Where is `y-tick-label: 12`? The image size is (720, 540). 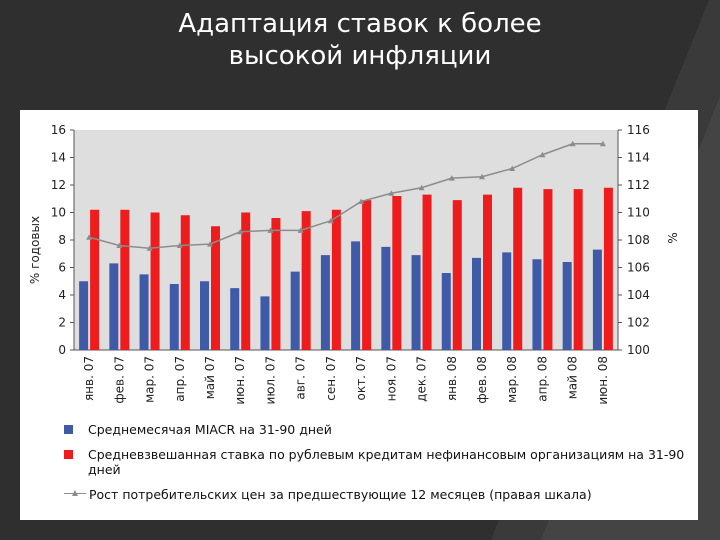 y-tick-label: 12 is located at coordinates (58, 185).